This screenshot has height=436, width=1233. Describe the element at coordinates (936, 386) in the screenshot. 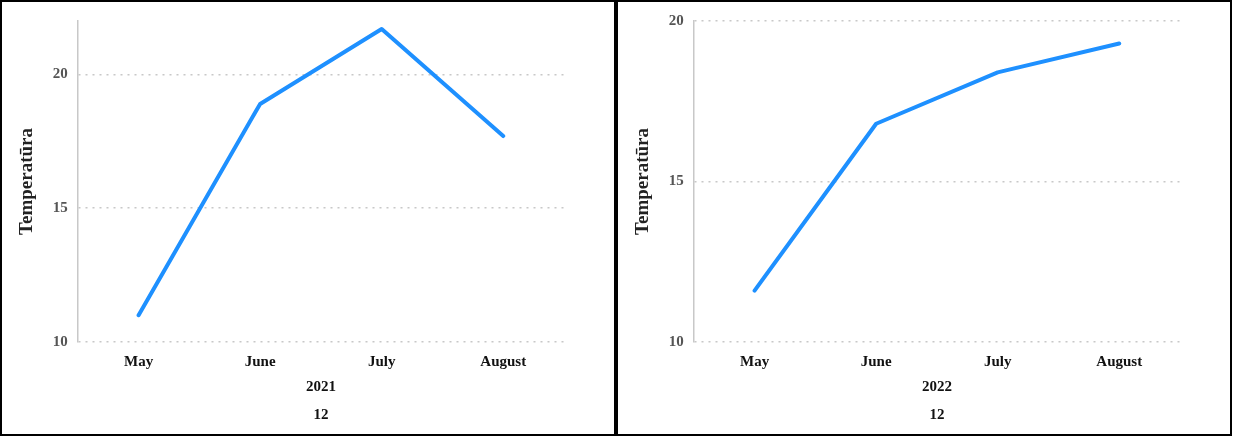

I see `text: 2022` at that location.